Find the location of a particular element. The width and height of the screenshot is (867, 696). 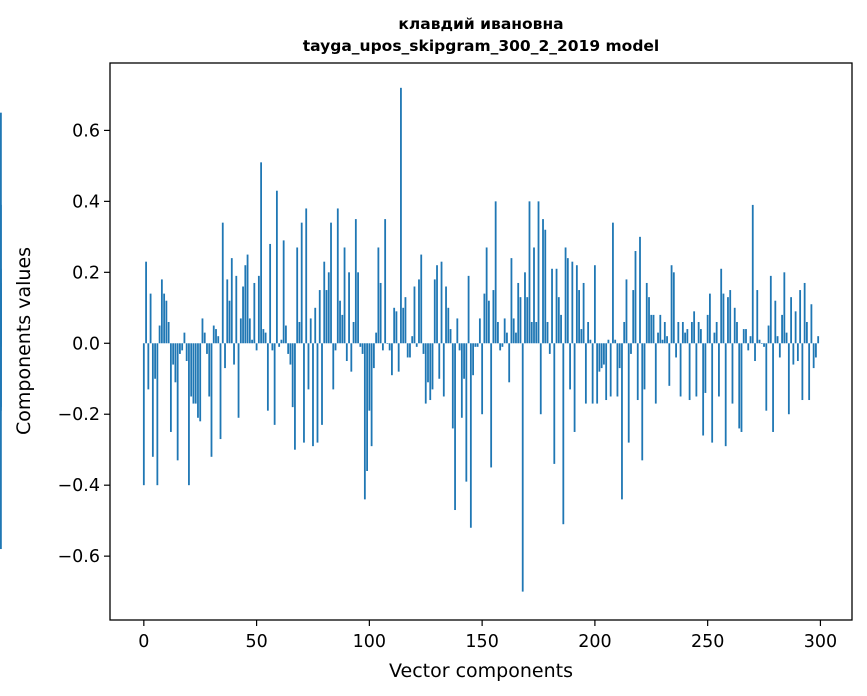

y-axis: −0.6 −0.4 −0.2 0.0 0.2 0.4 0.6 is located at coordinates (84, 344).